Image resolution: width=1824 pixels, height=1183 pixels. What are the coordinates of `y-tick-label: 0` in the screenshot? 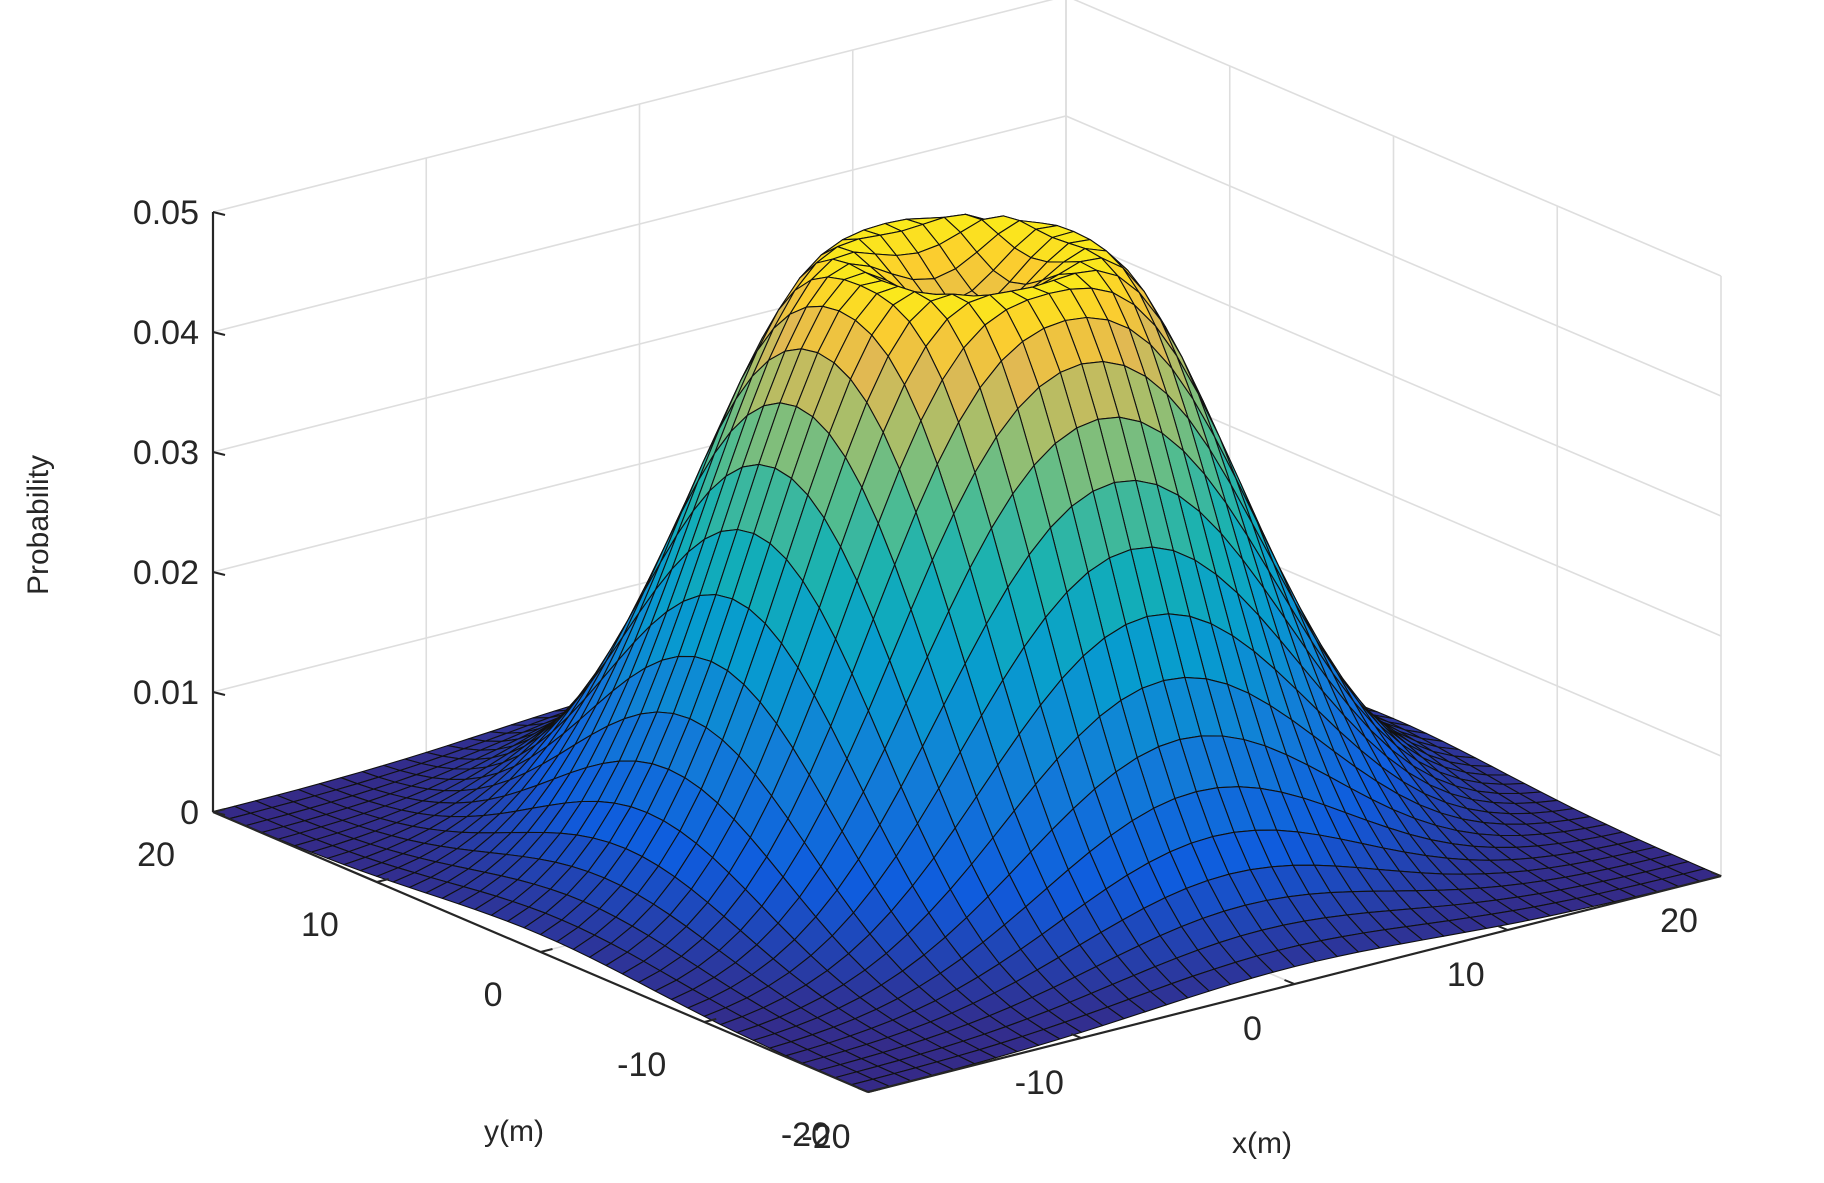 It's located at (493, 995).